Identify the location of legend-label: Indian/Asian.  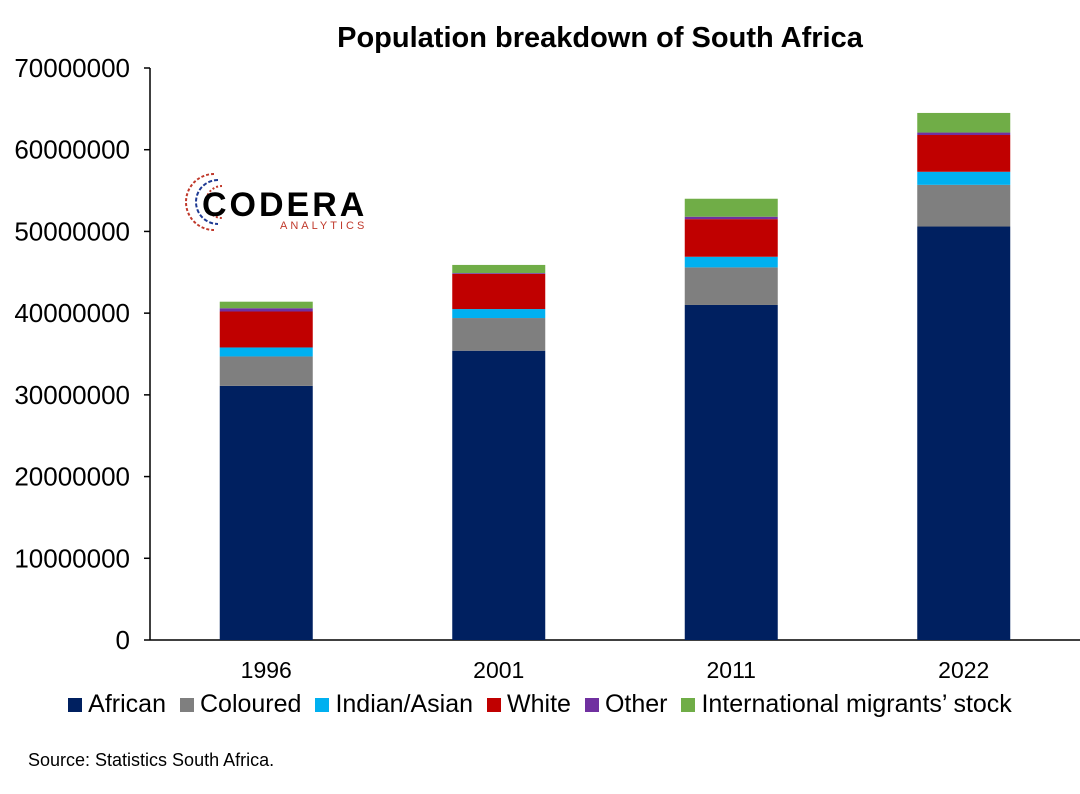
(404, 704).